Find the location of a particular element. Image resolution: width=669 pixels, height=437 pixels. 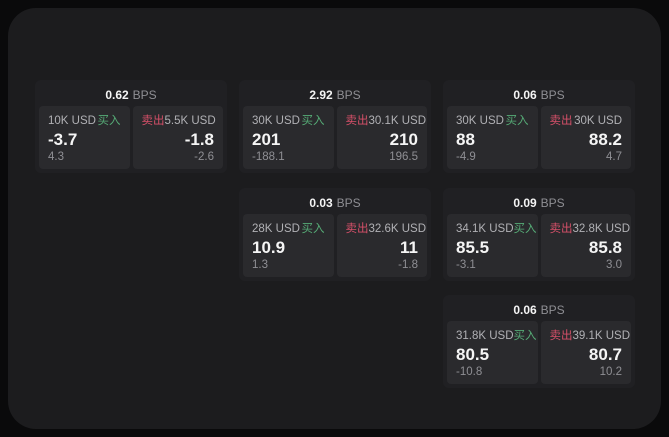

buy-panel-header: 10K USD 买入 is located at coordinates (84, 120).